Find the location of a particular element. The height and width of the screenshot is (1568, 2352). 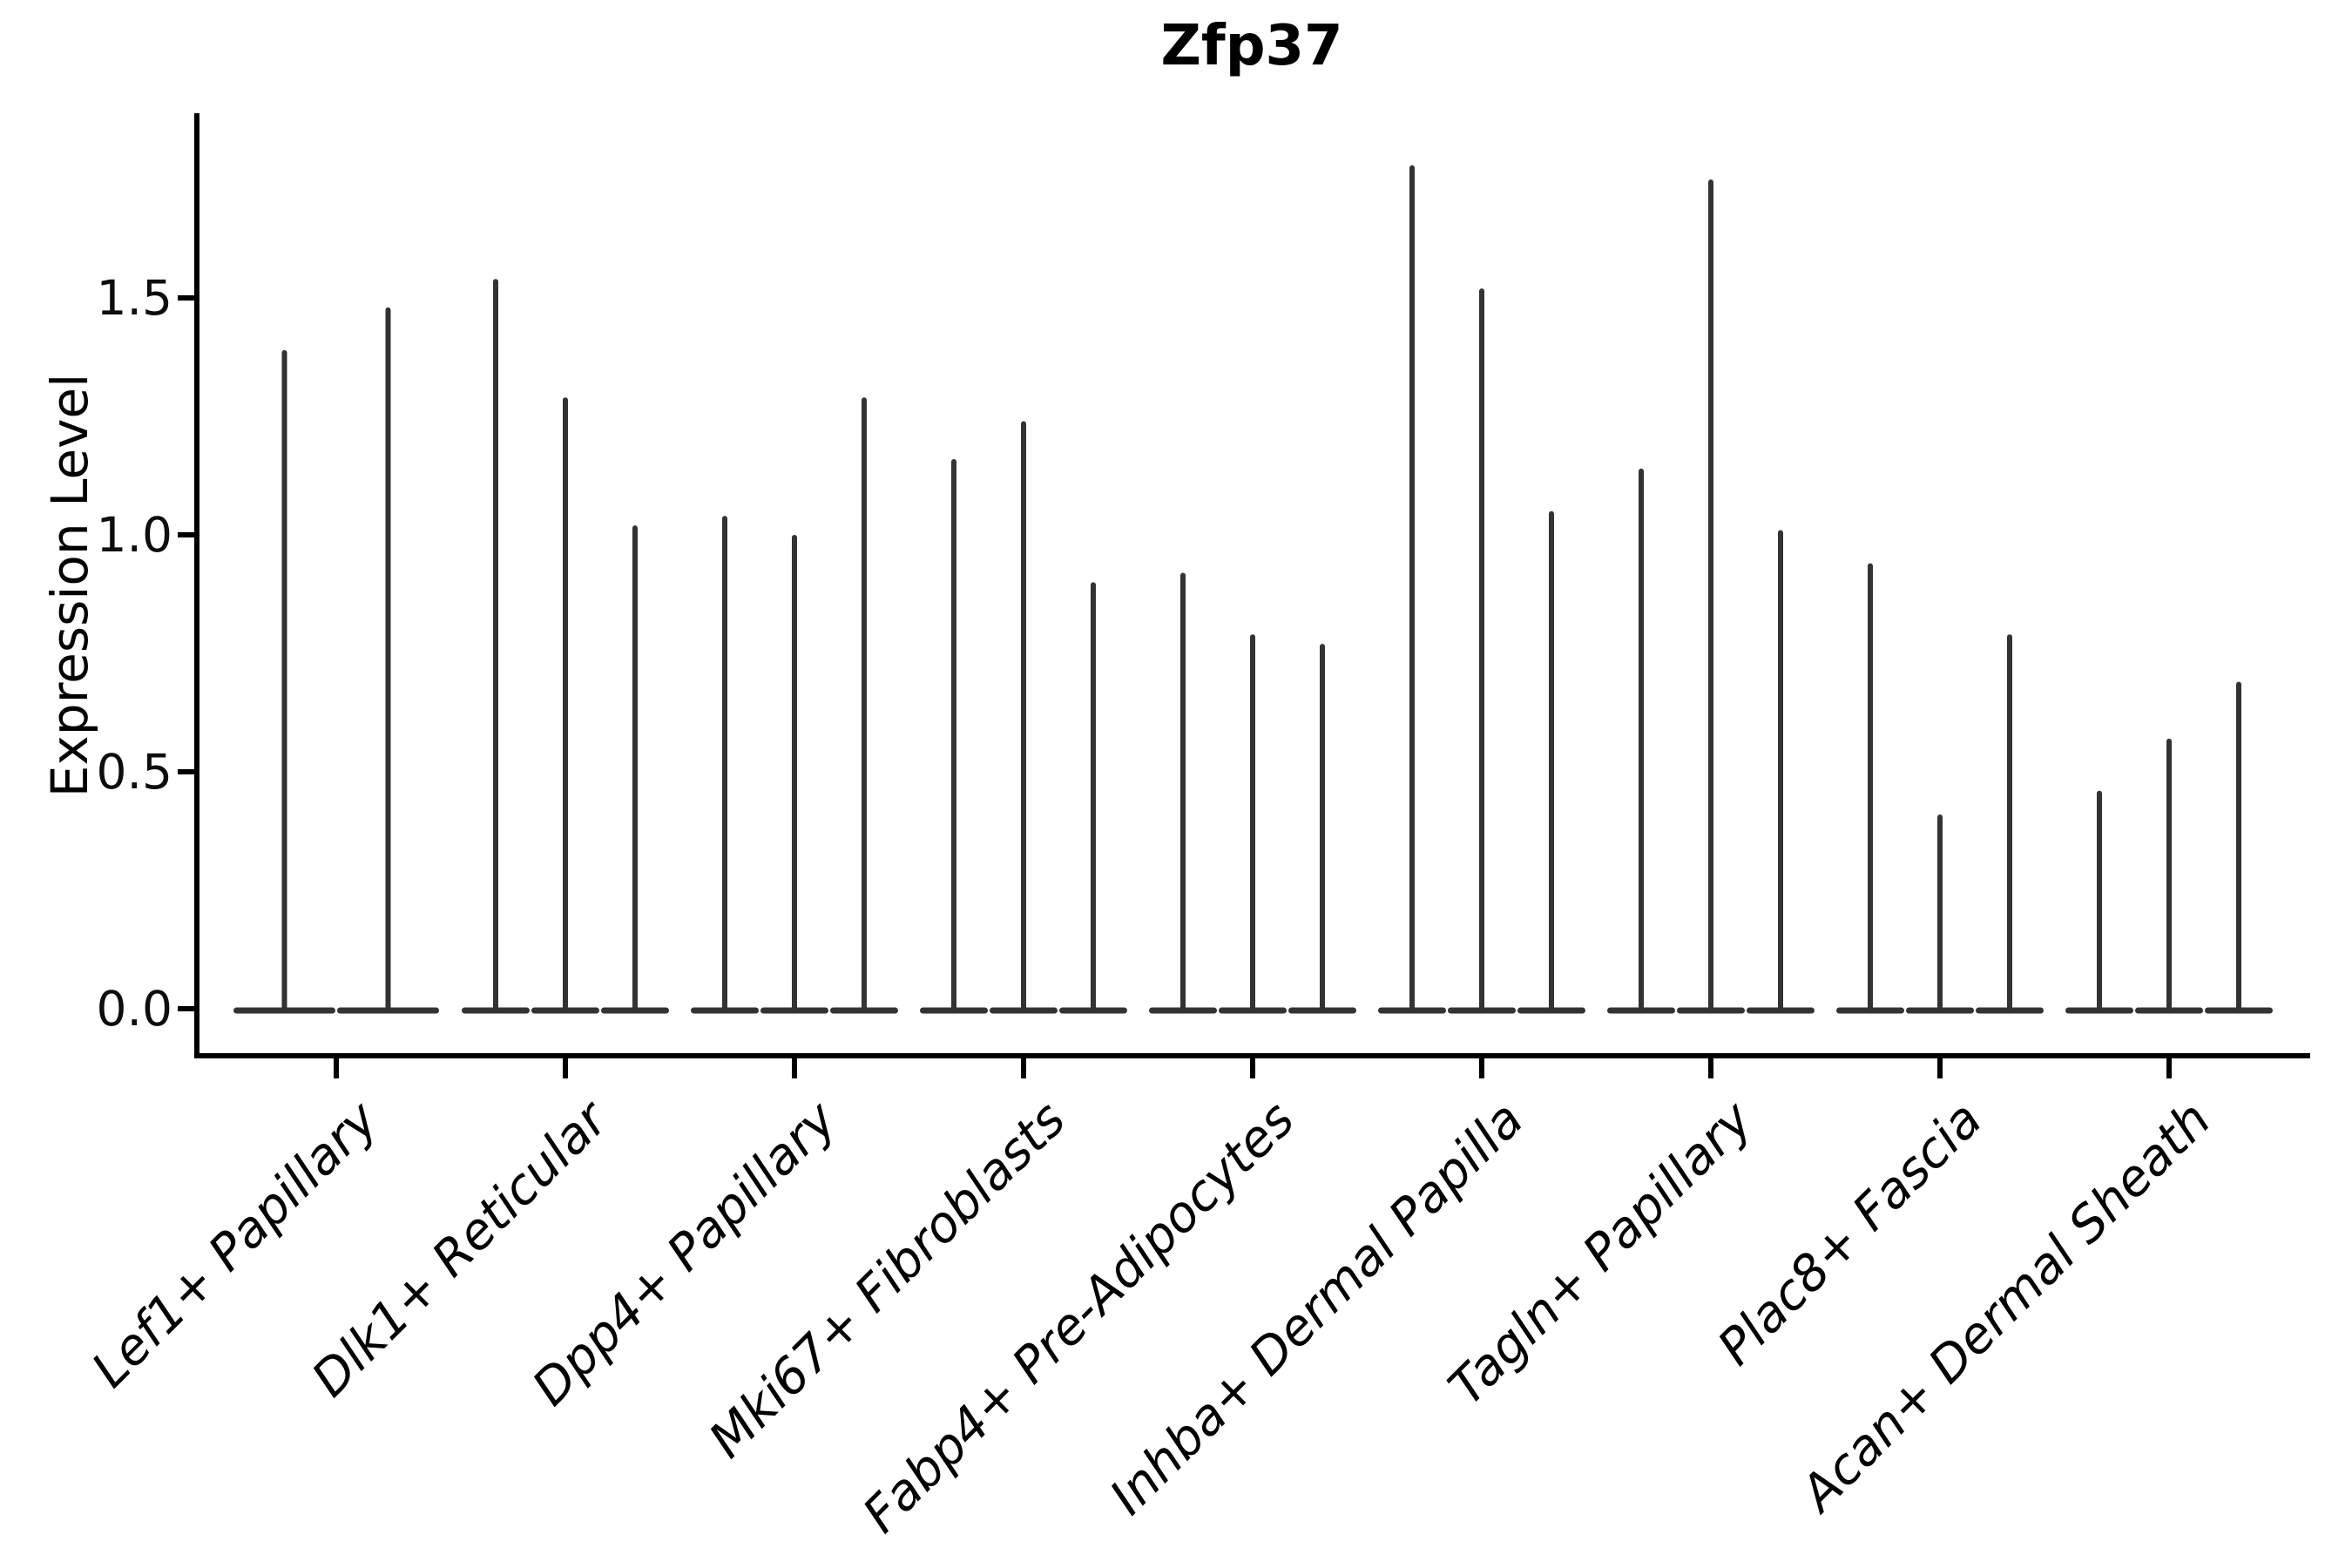

y-tick-label: 0.0 is located at coordinates (134, 1009).